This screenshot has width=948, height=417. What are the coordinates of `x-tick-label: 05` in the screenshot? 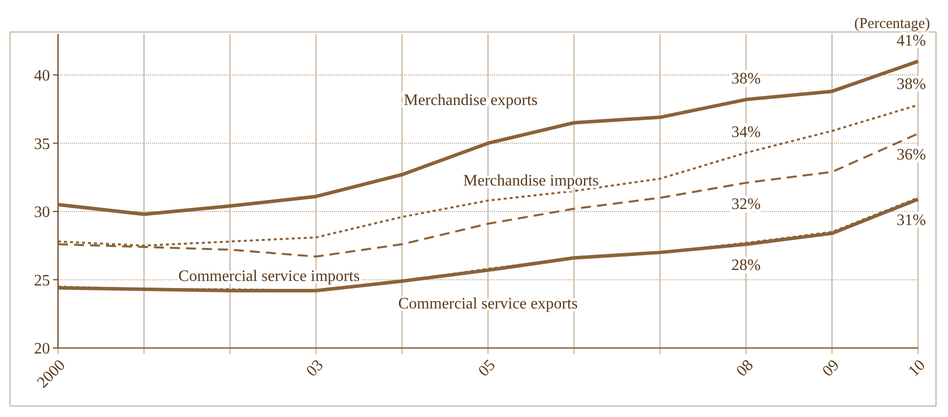 It's located at (487, 368).